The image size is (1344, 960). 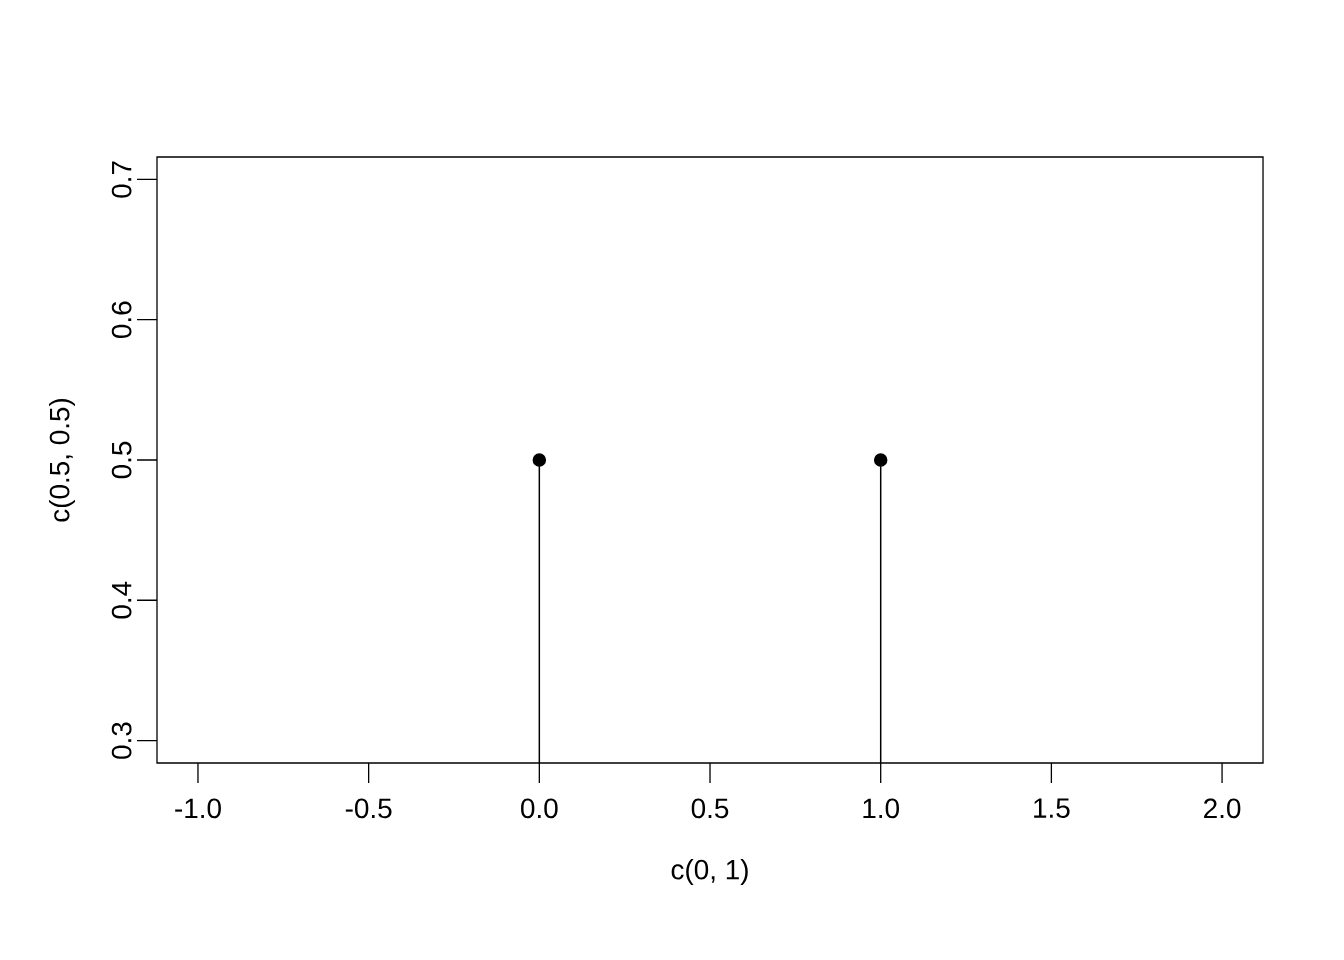 What do you see at coordinates (710, 808) in the screenshot?
I see `x-tick-label: 0.5` at bounding box center [710, 808].